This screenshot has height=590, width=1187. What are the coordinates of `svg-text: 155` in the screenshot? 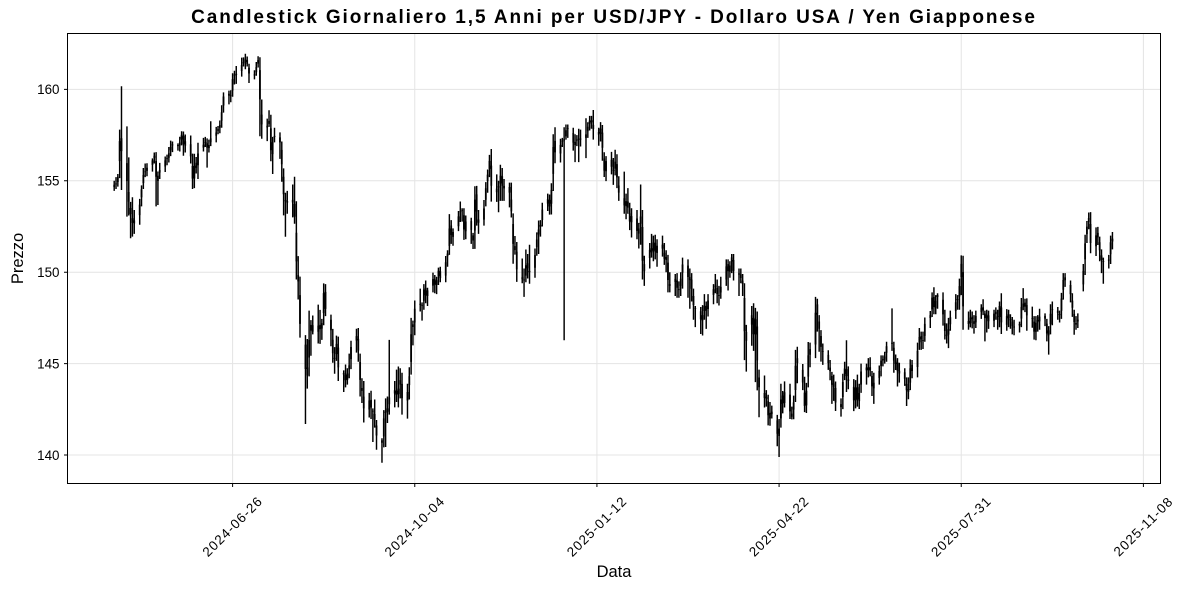 It's located at (48, 181).